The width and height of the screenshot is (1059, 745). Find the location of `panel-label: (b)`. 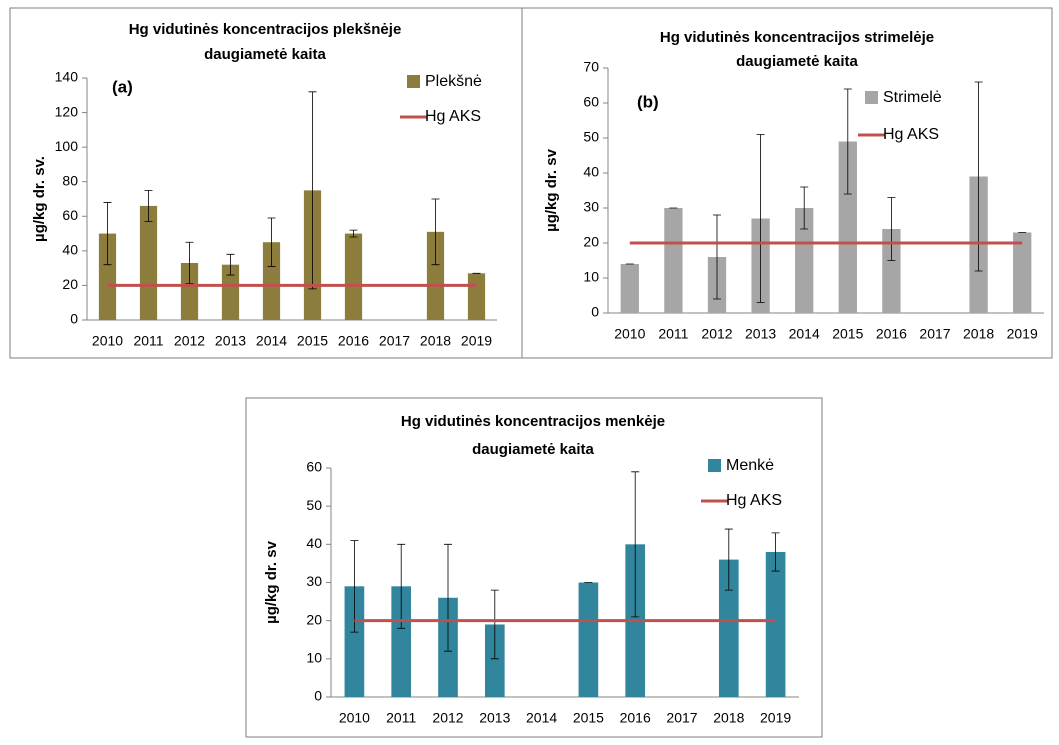

panel-label: (b) is located at coordinates (648, 101).